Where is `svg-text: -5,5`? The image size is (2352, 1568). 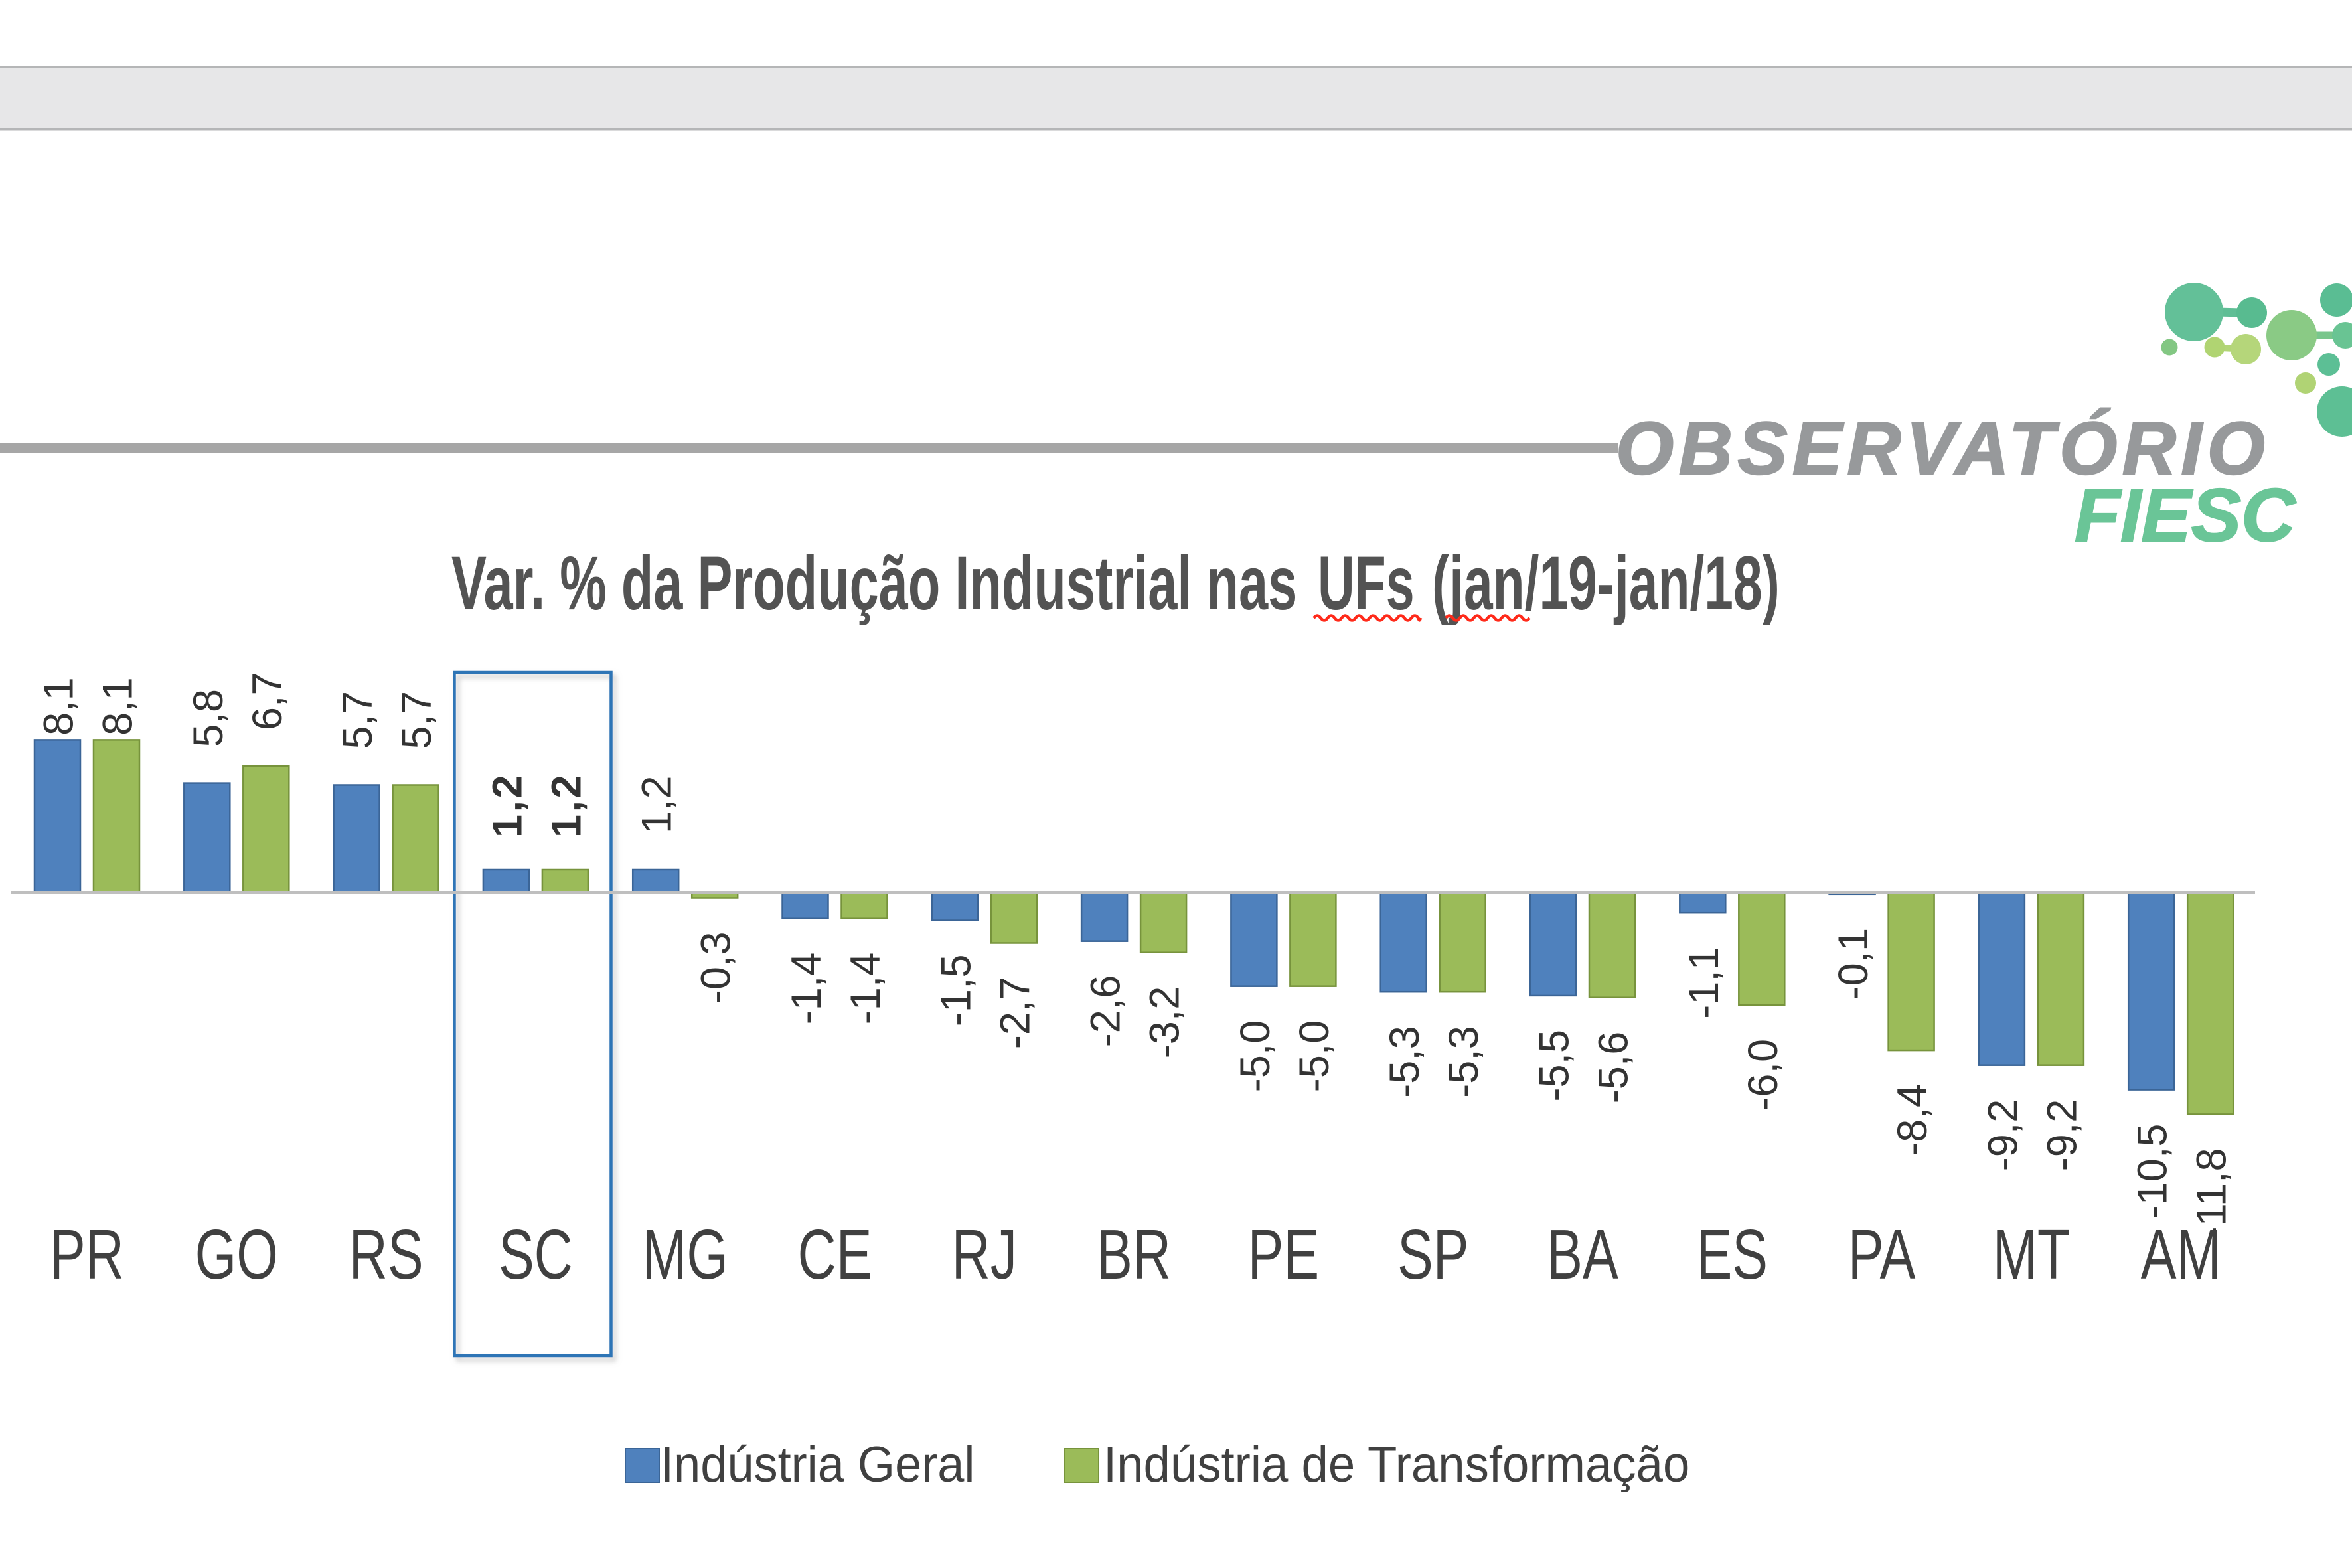
svg-text: -5,5 is located at coordinates (1555, 1066).